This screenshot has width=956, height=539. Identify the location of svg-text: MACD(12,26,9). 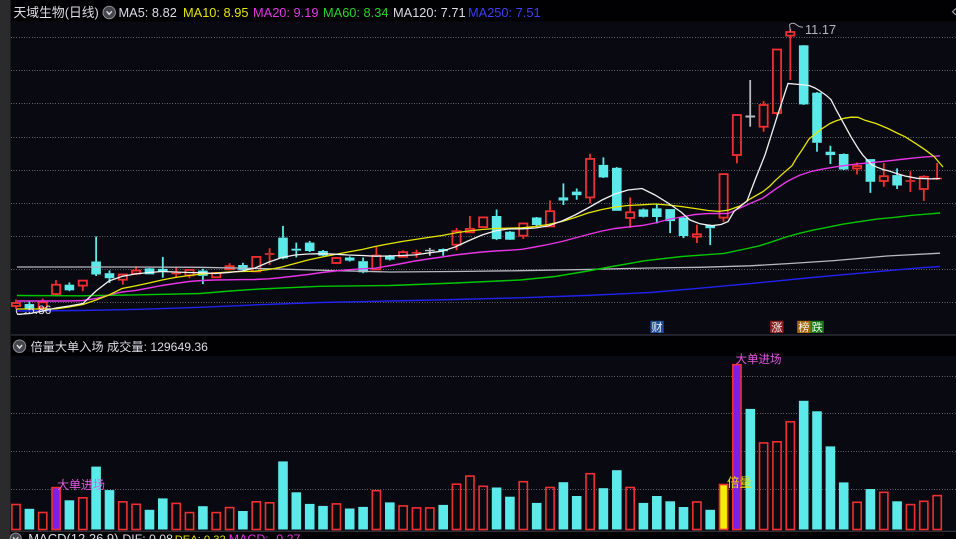
(73, 535).